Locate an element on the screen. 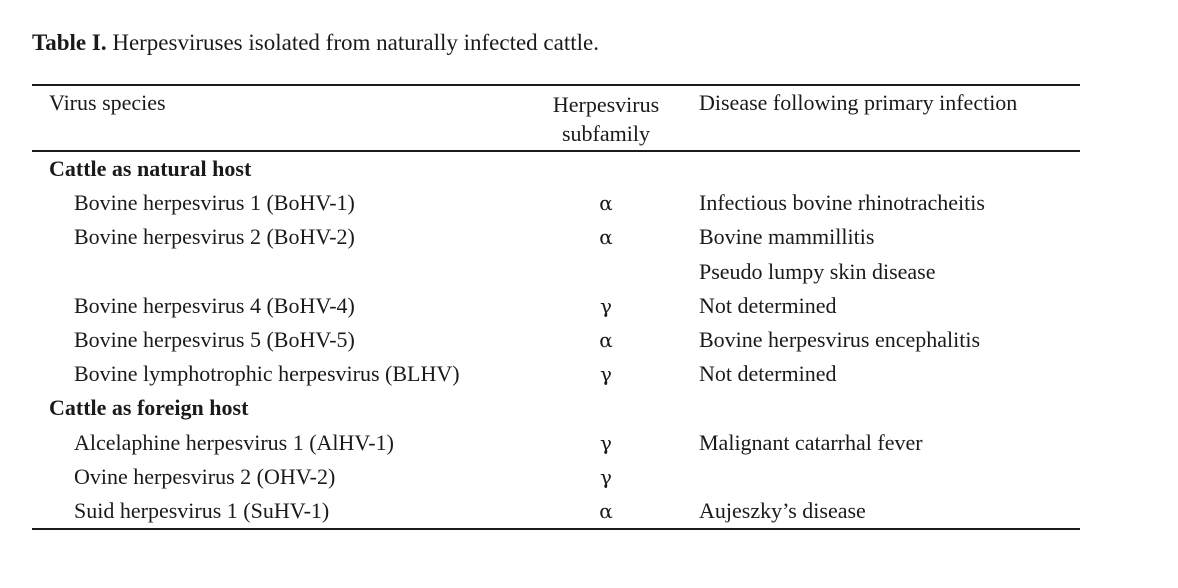 This screenshot has width=1178, height=588. header-disease: Disease following primary infection is located at coordinates (858, 102).